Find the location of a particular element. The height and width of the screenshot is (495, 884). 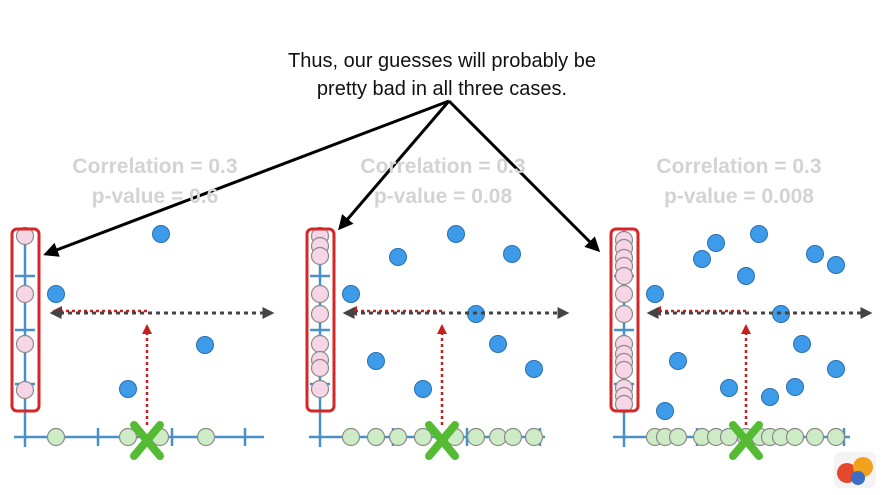

panel-2-y-highlight-box is located at coordinates (320, 320).